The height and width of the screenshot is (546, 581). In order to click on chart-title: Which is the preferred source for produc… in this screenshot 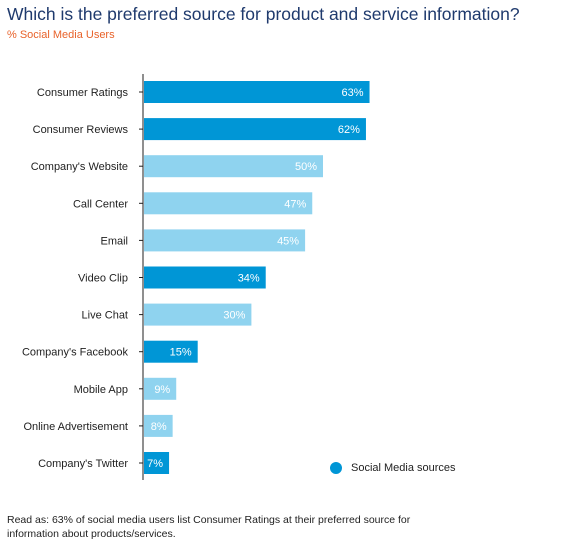, I will do `click(263, 14)`.